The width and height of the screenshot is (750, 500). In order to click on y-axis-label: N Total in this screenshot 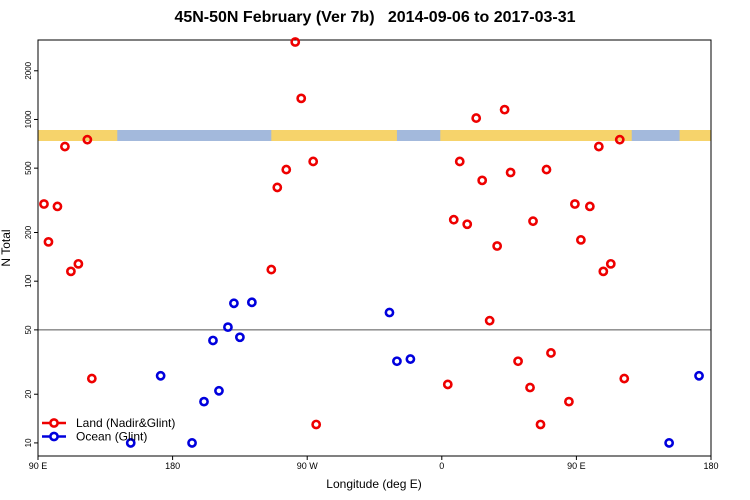, I will do `click(6, 247)`.